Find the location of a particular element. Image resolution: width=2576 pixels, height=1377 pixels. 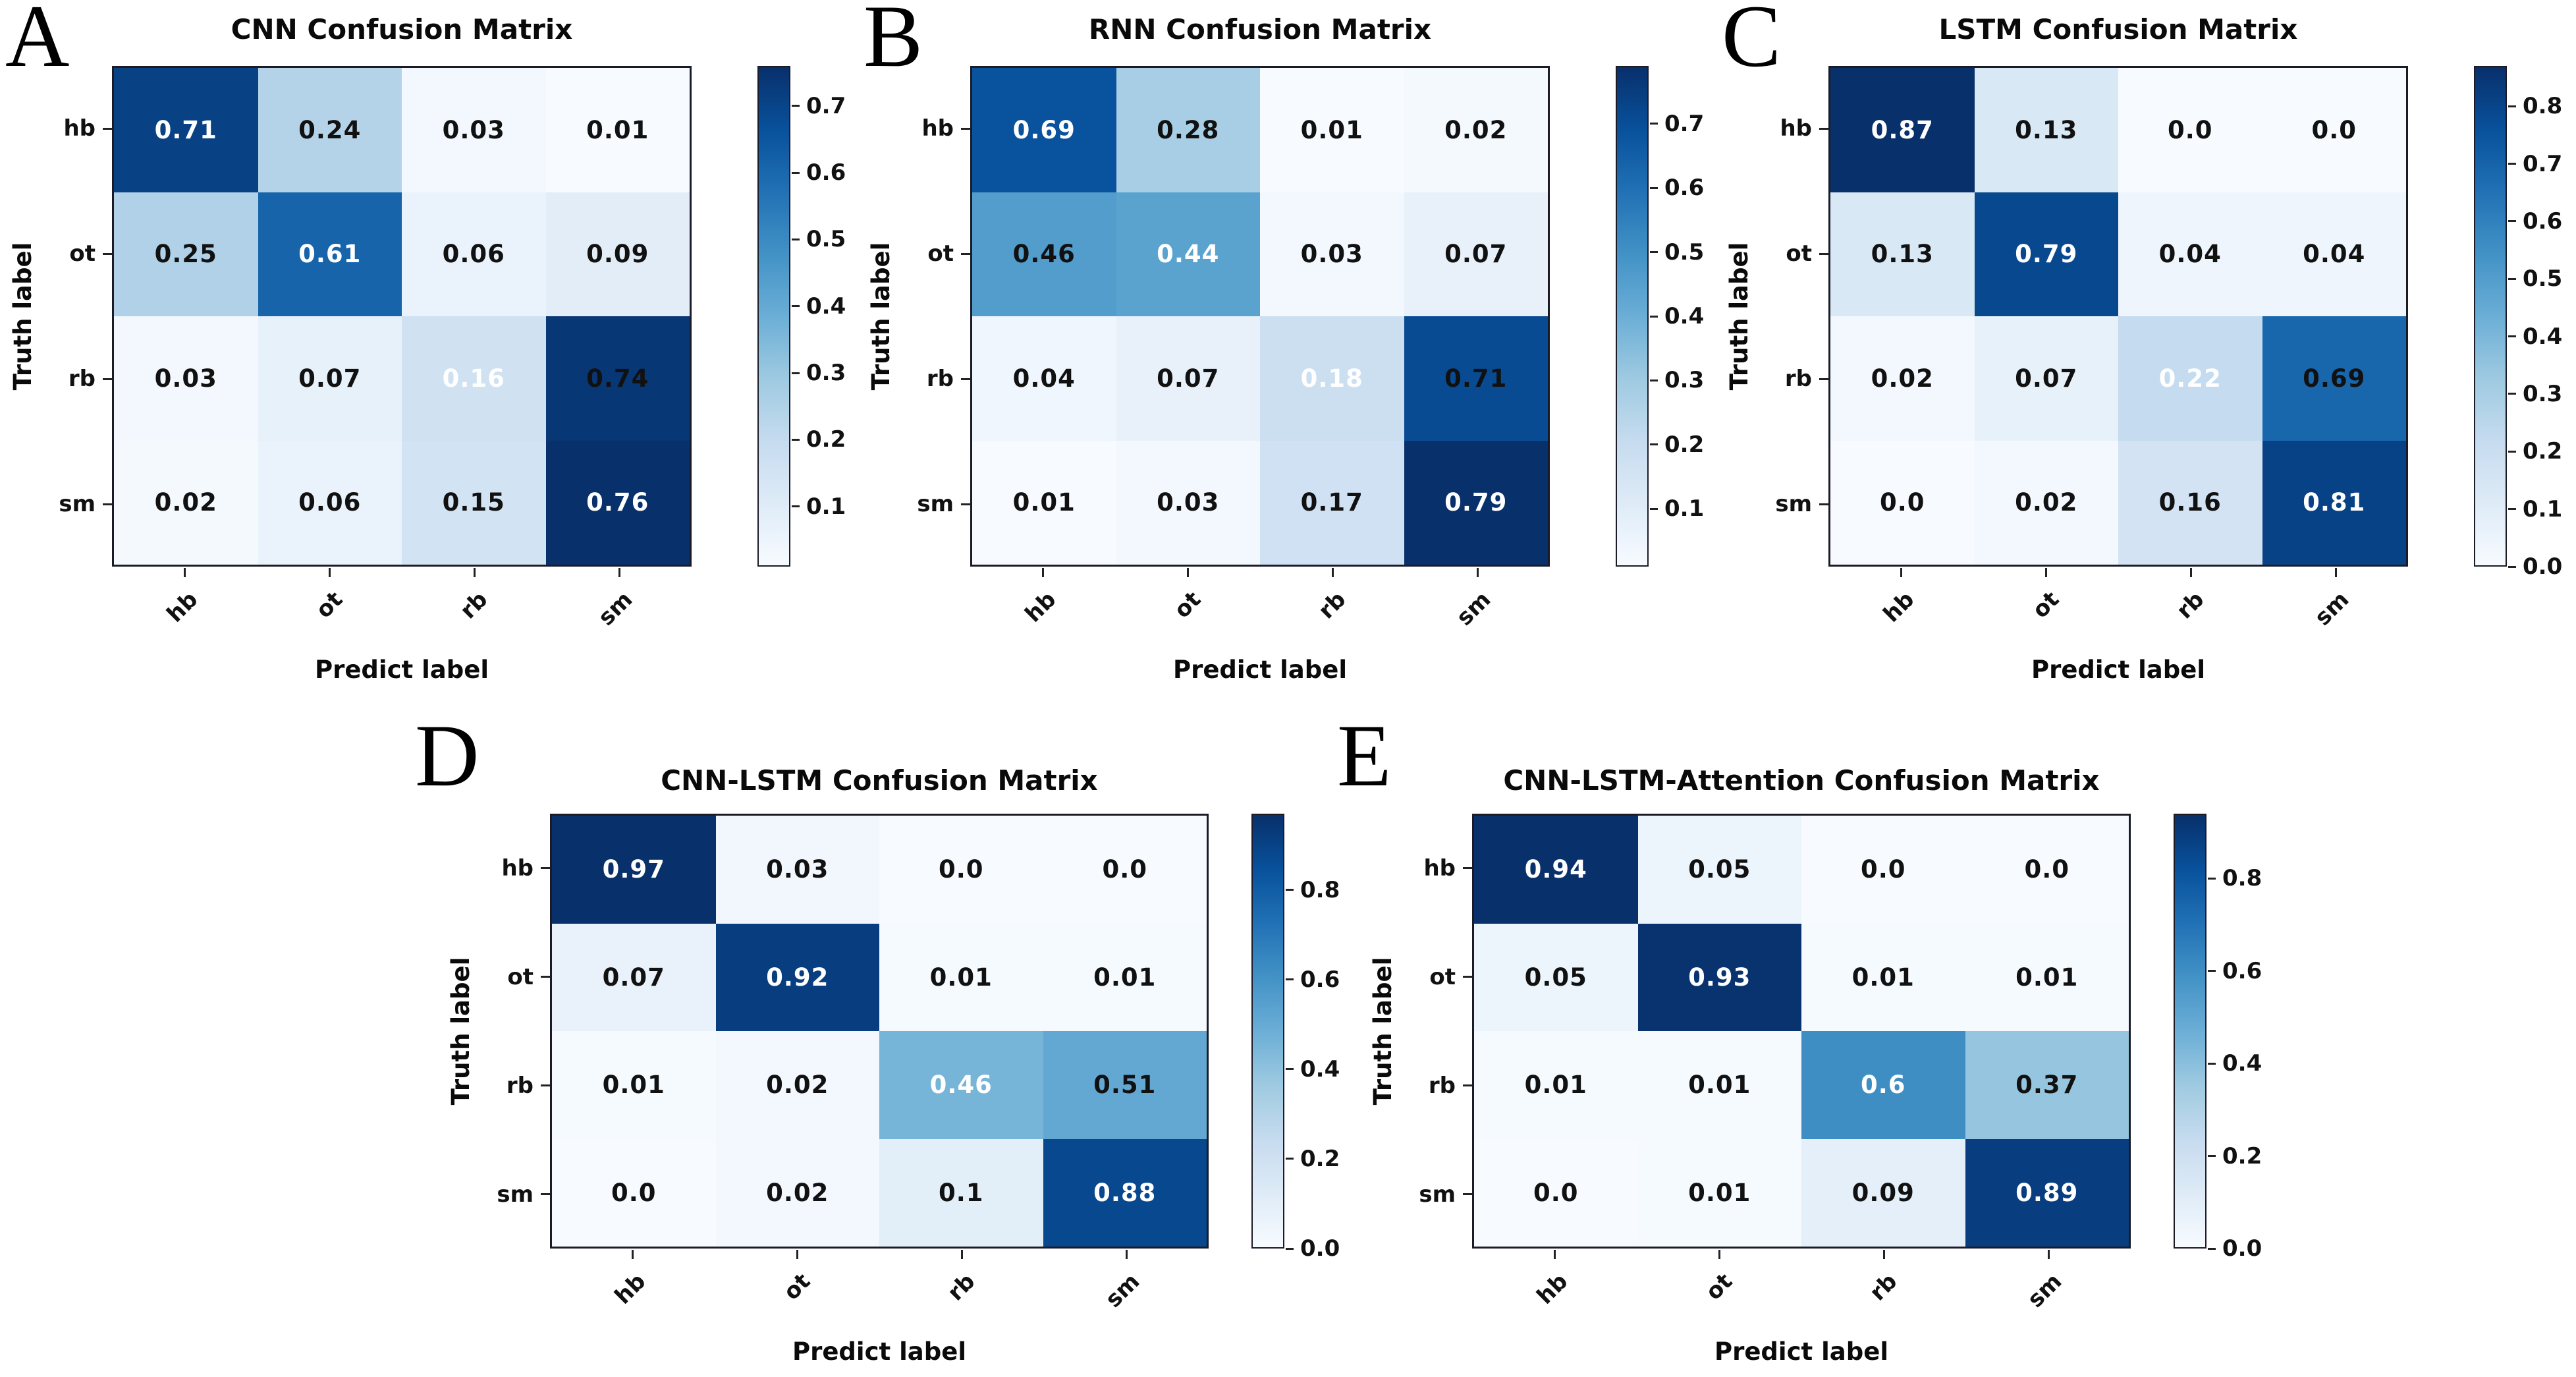

colorbar-tick-label: 0.0 is located at coordinates (1320, 1248).